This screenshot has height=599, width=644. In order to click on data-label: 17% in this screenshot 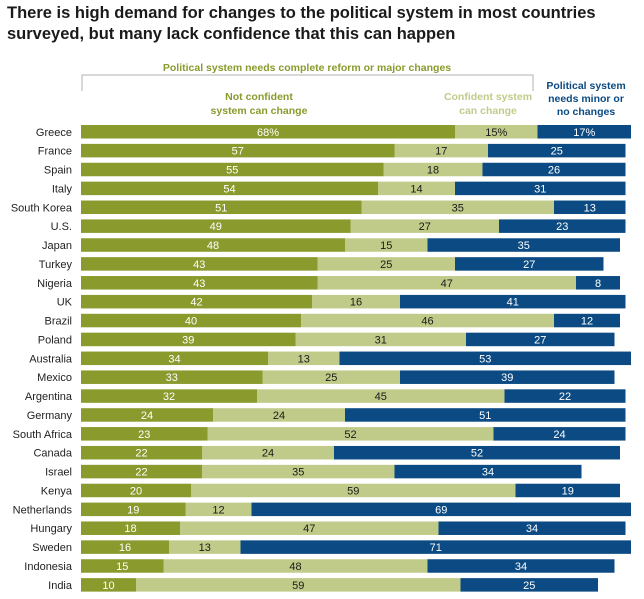, I will do `click(584, 133)`.